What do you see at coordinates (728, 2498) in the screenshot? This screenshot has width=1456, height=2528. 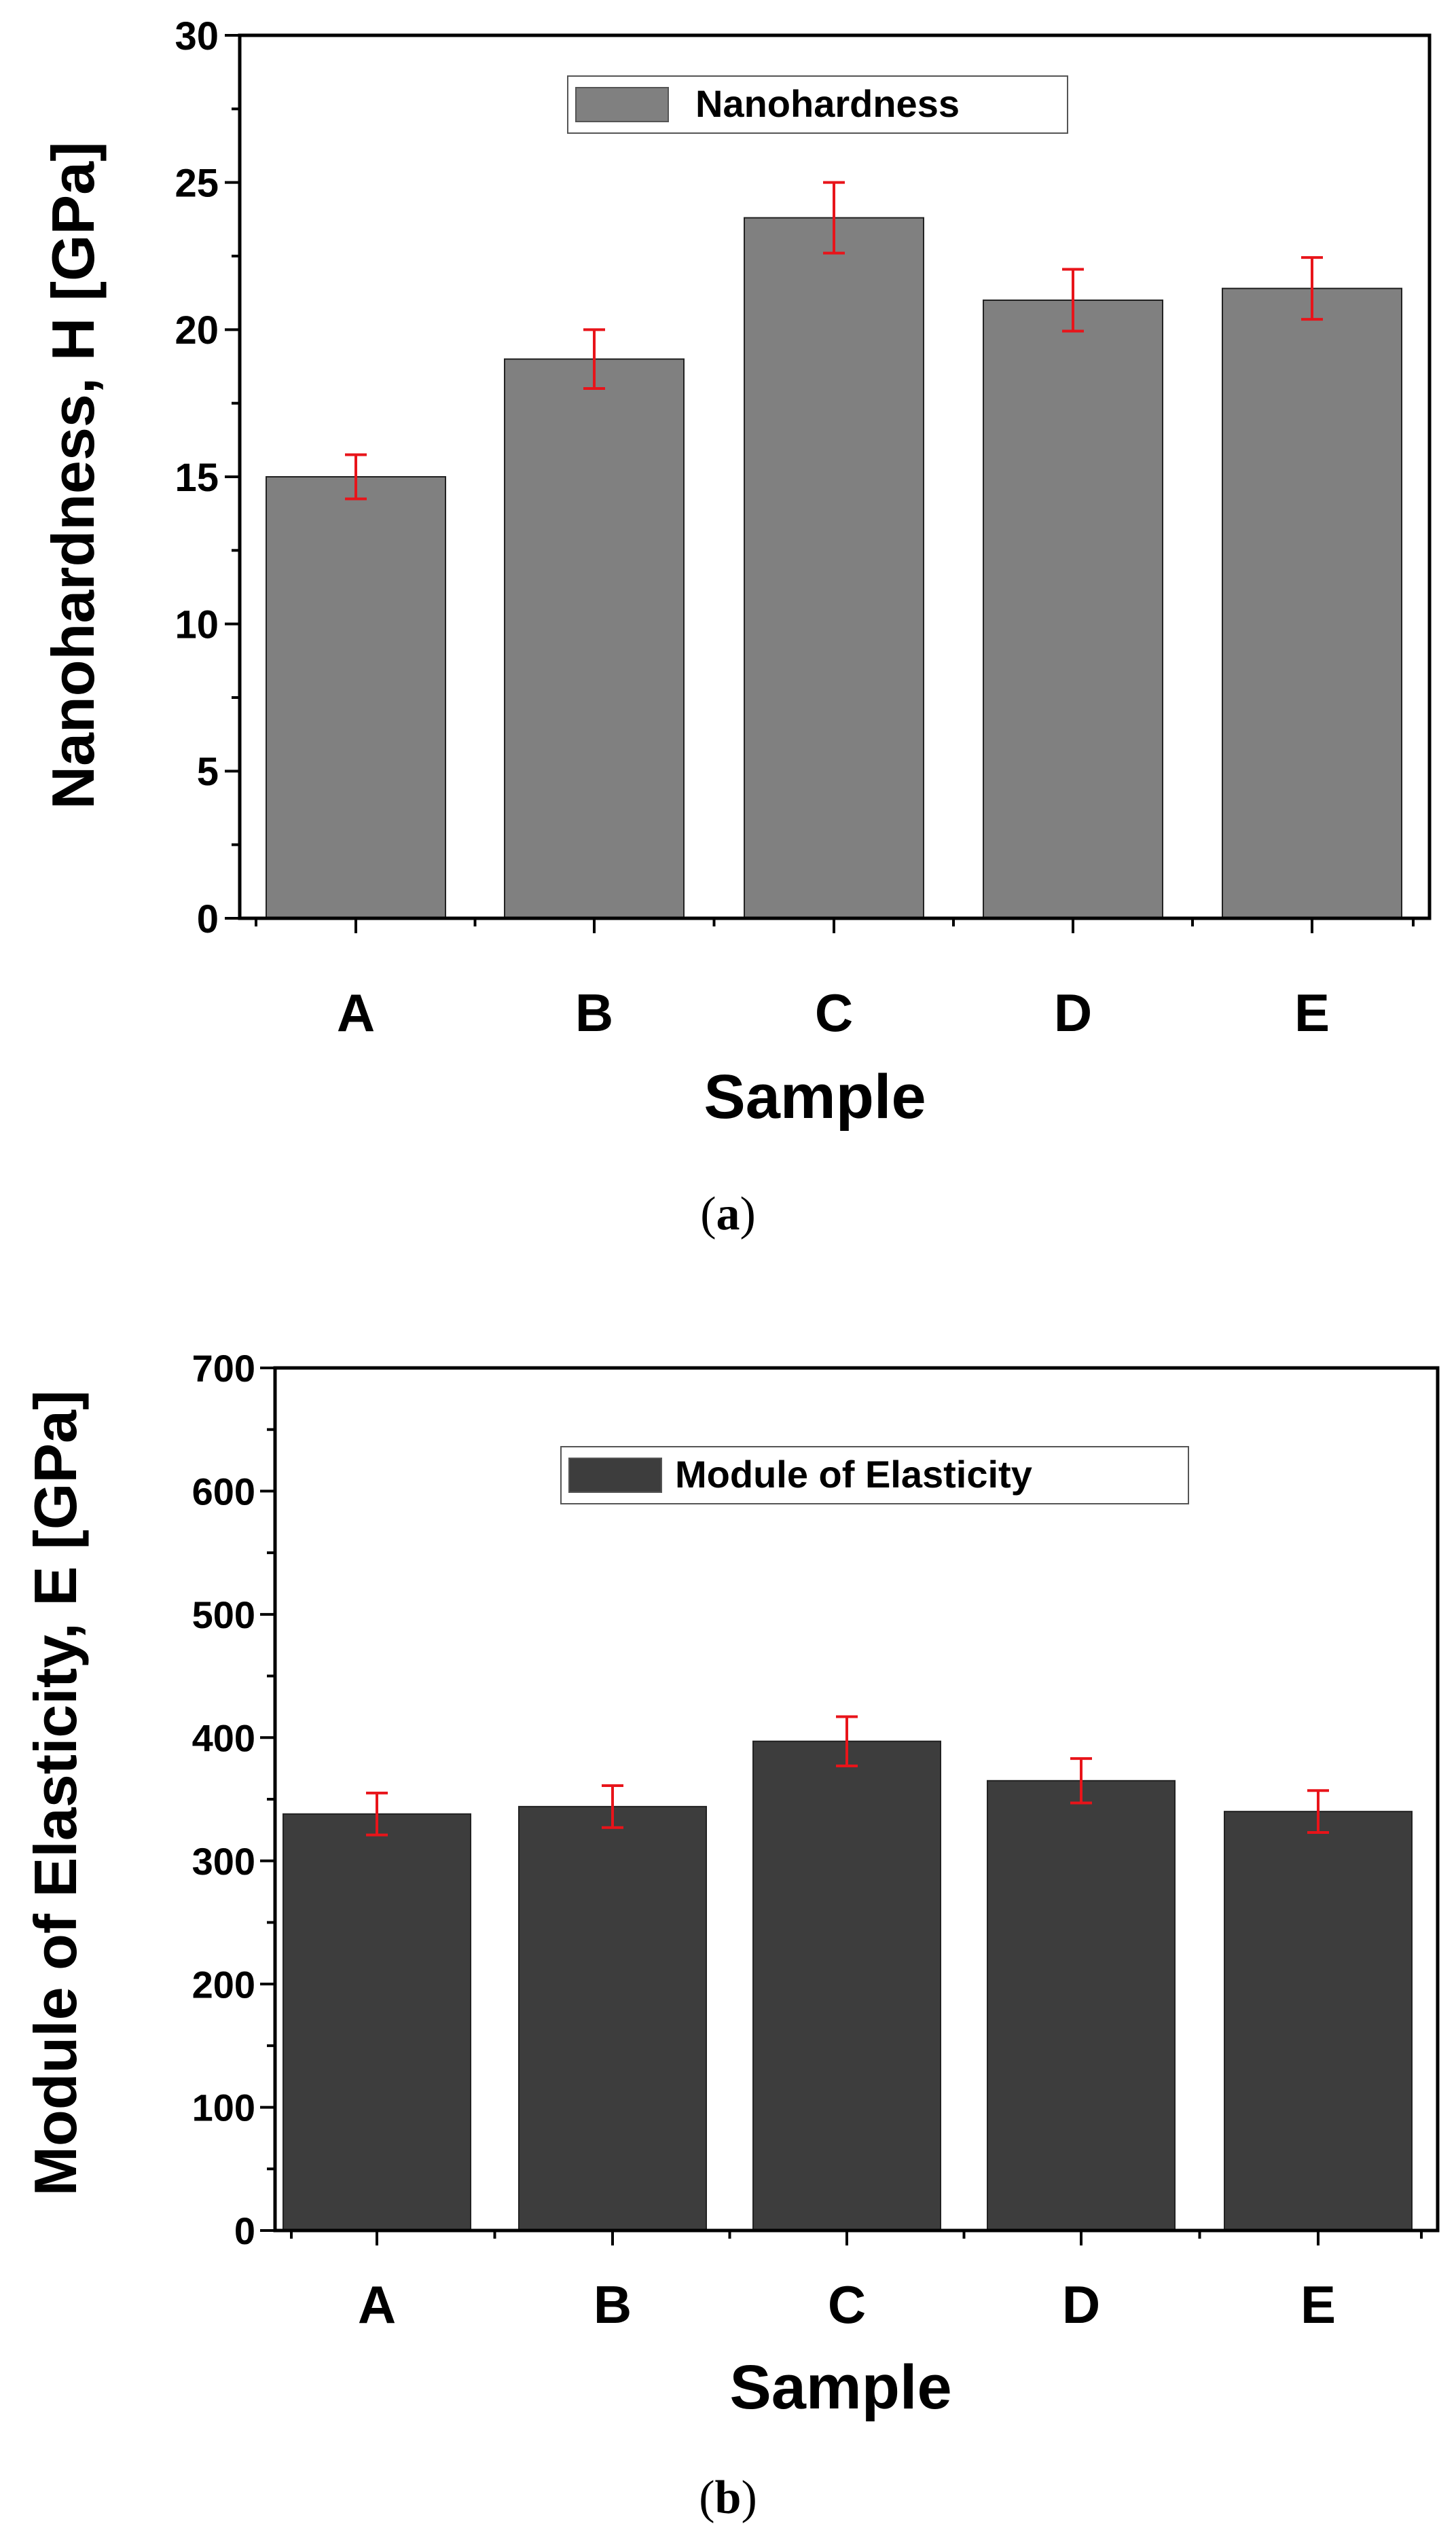 I see `chart-b-panel-label: (b)` at bounding box center [728, 2498].